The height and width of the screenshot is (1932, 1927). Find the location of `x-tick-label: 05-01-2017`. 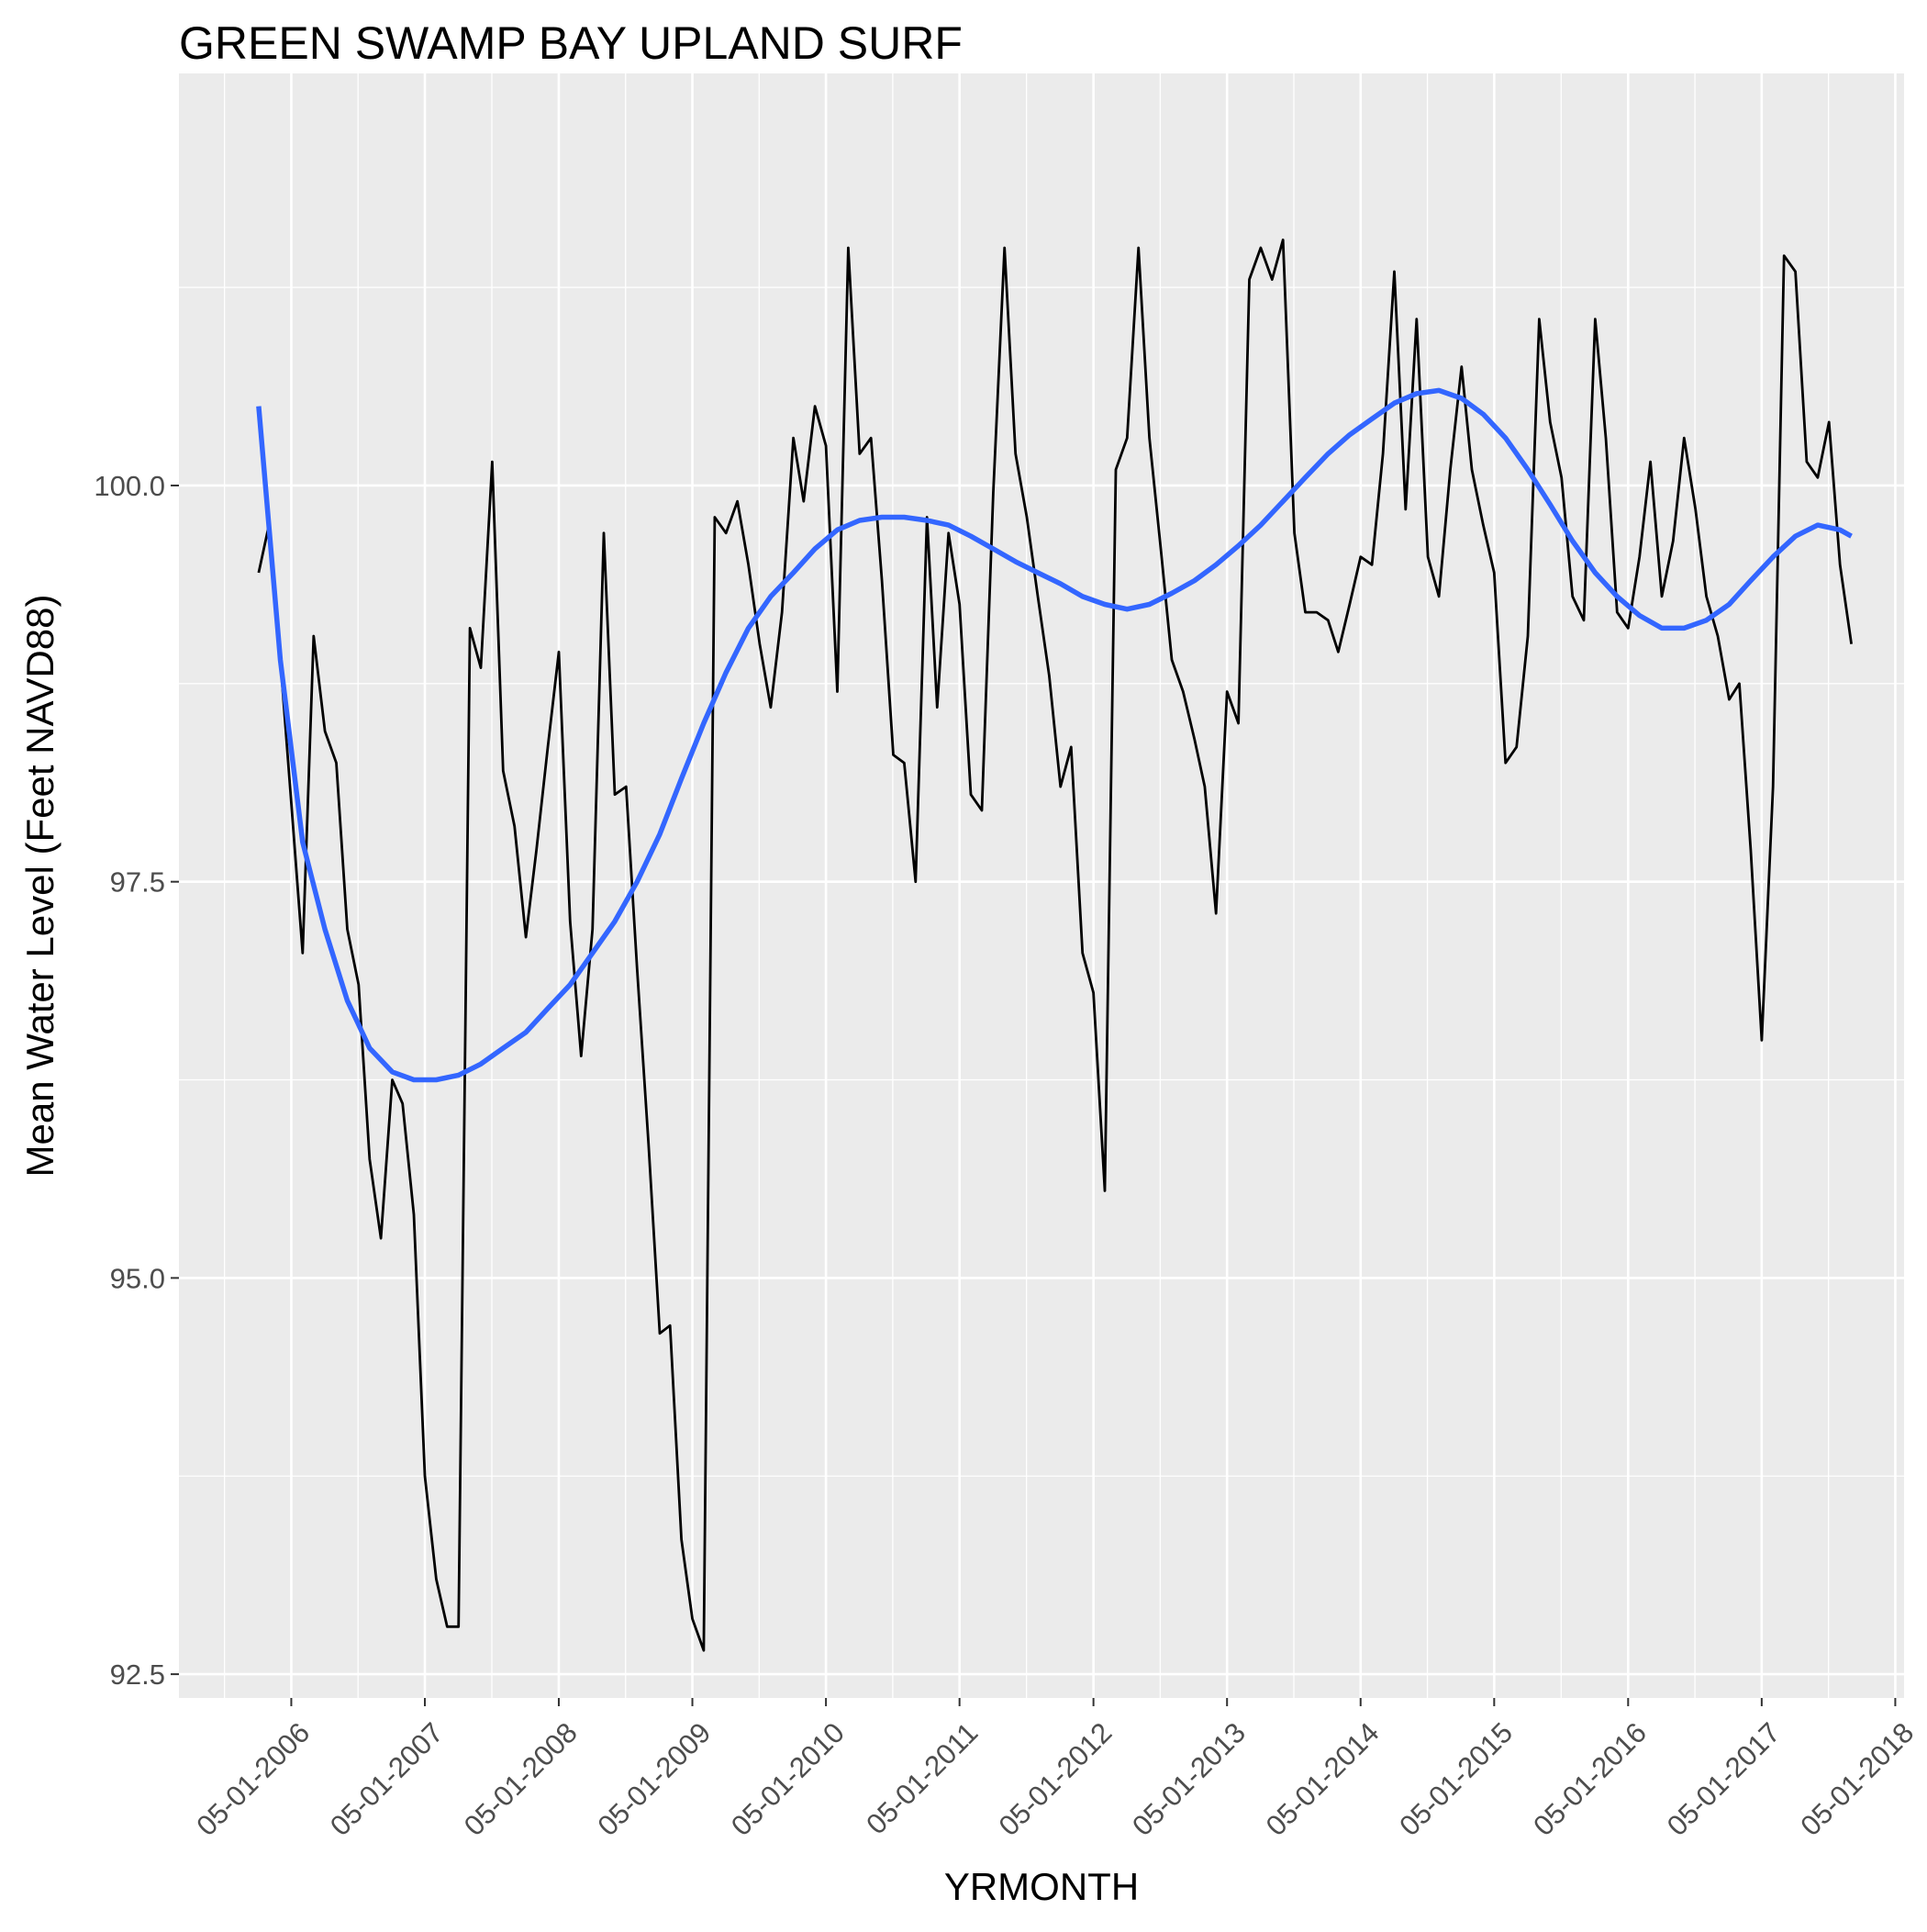

x-tick-label: 05-01-2017 is located at coordinates (1724, 1779).